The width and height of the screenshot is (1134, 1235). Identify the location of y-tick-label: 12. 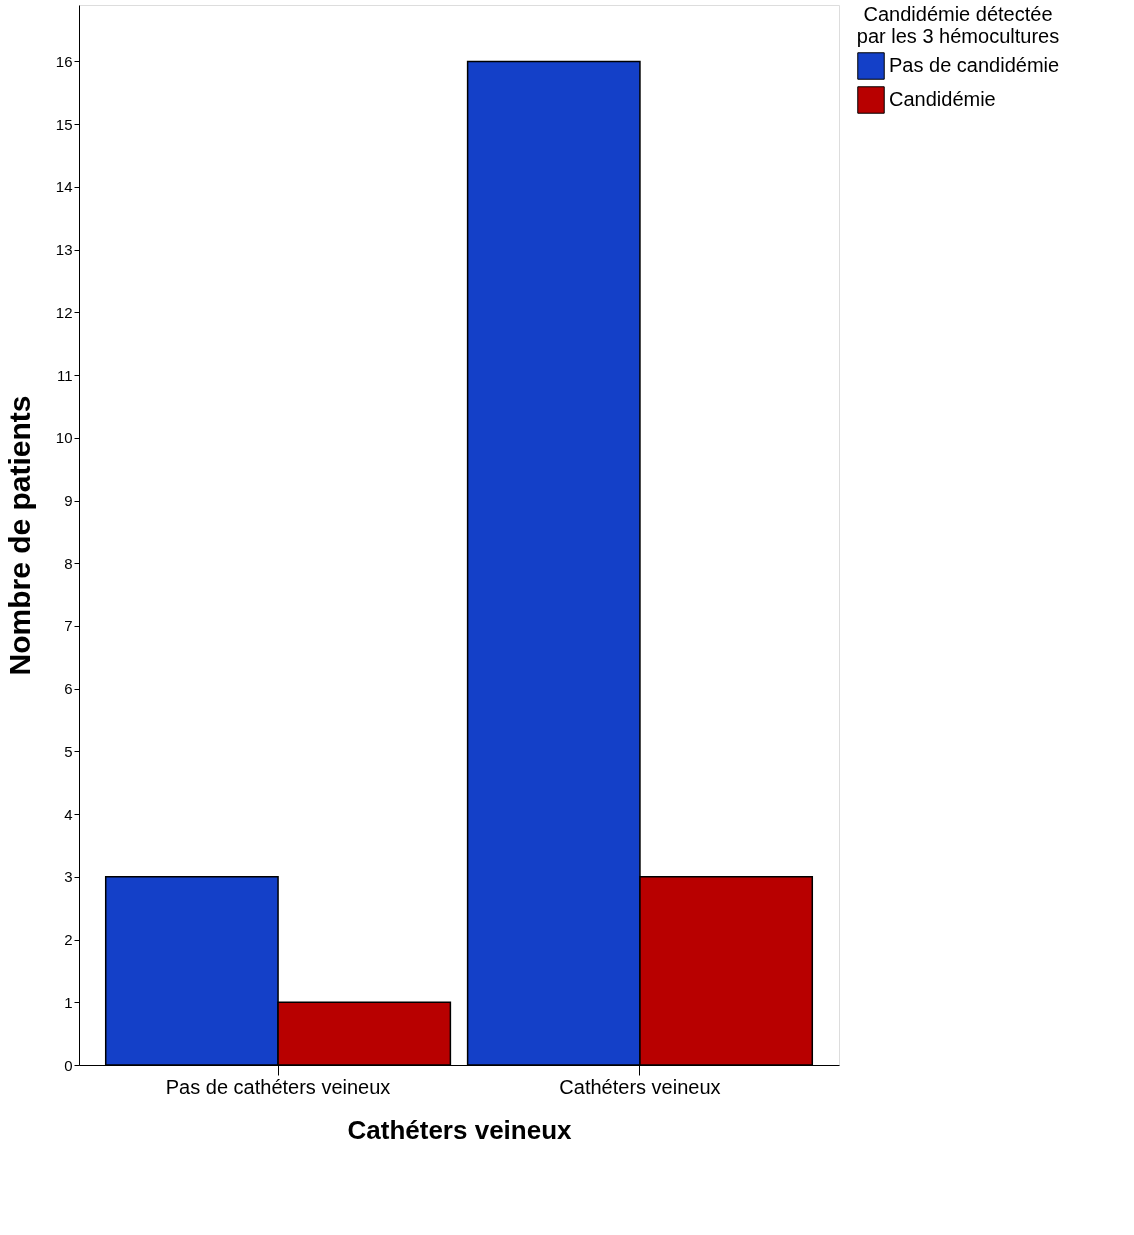
(64, 312).